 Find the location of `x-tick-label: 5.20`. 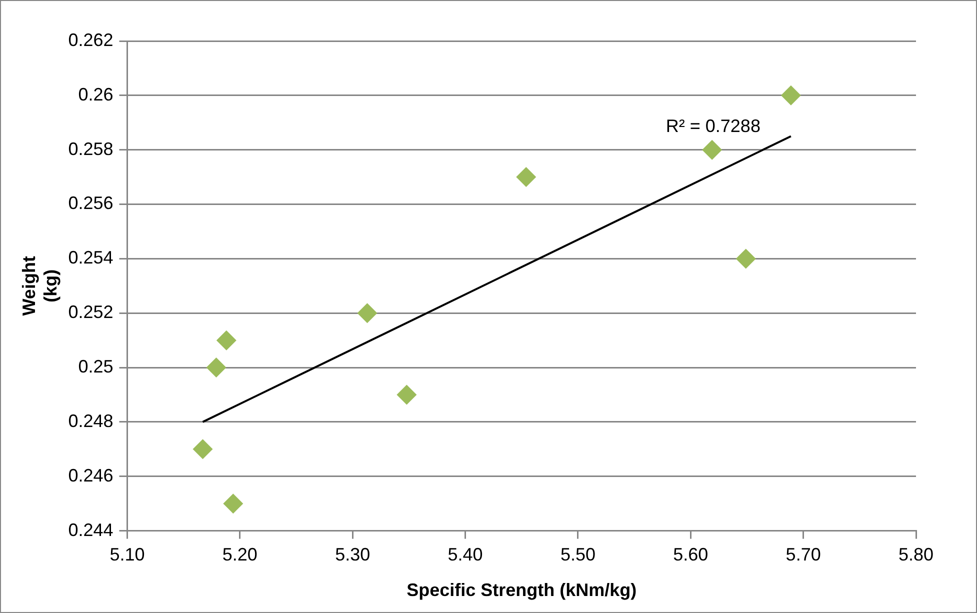

x-tick-label: 5.20 is located at coordinates (240, 554).